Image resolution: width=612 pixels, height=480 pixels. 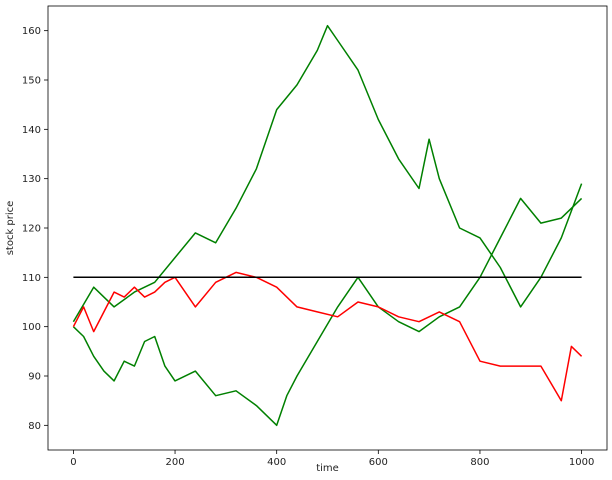 What do you see at coordinates (31, 229) in the screenshot?
I see `y-tick-label: 120` at bounding box center [31, 229].